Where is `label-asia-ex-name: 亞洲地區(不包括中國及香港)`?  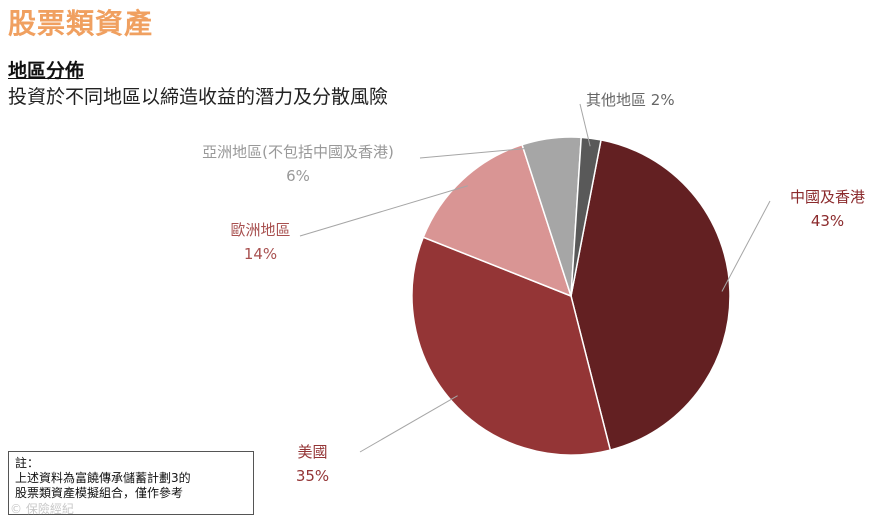
label-asia-ex-name: 亞洲地區(不包括中國及香港) is located at coordinates (298, 152).